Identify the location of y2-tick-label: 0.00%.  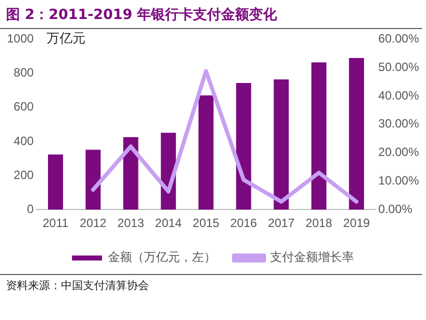
(395, 209).